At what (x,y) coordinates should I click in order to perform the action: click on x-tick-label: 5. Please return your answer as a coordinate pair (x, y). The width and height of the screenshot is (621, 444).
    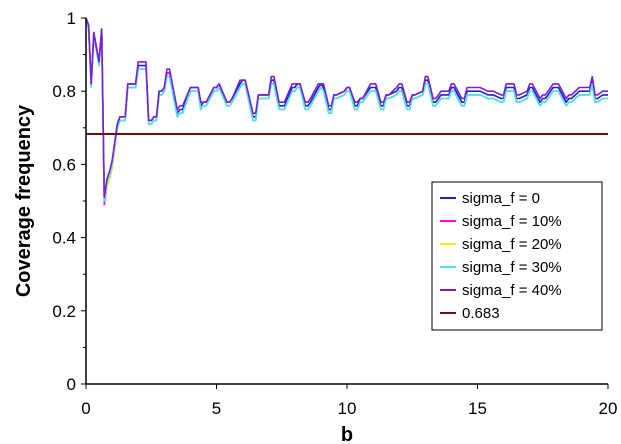
    Looking at the image, I should click on (216, 408).